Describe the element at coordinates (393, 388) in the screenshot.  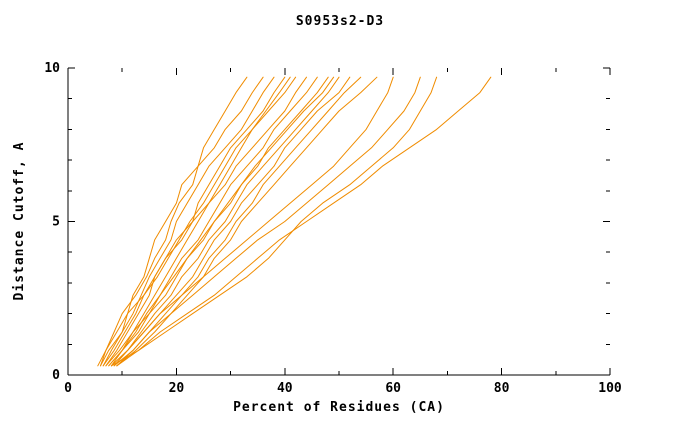
I see `x-tick-label: 60` at that location.